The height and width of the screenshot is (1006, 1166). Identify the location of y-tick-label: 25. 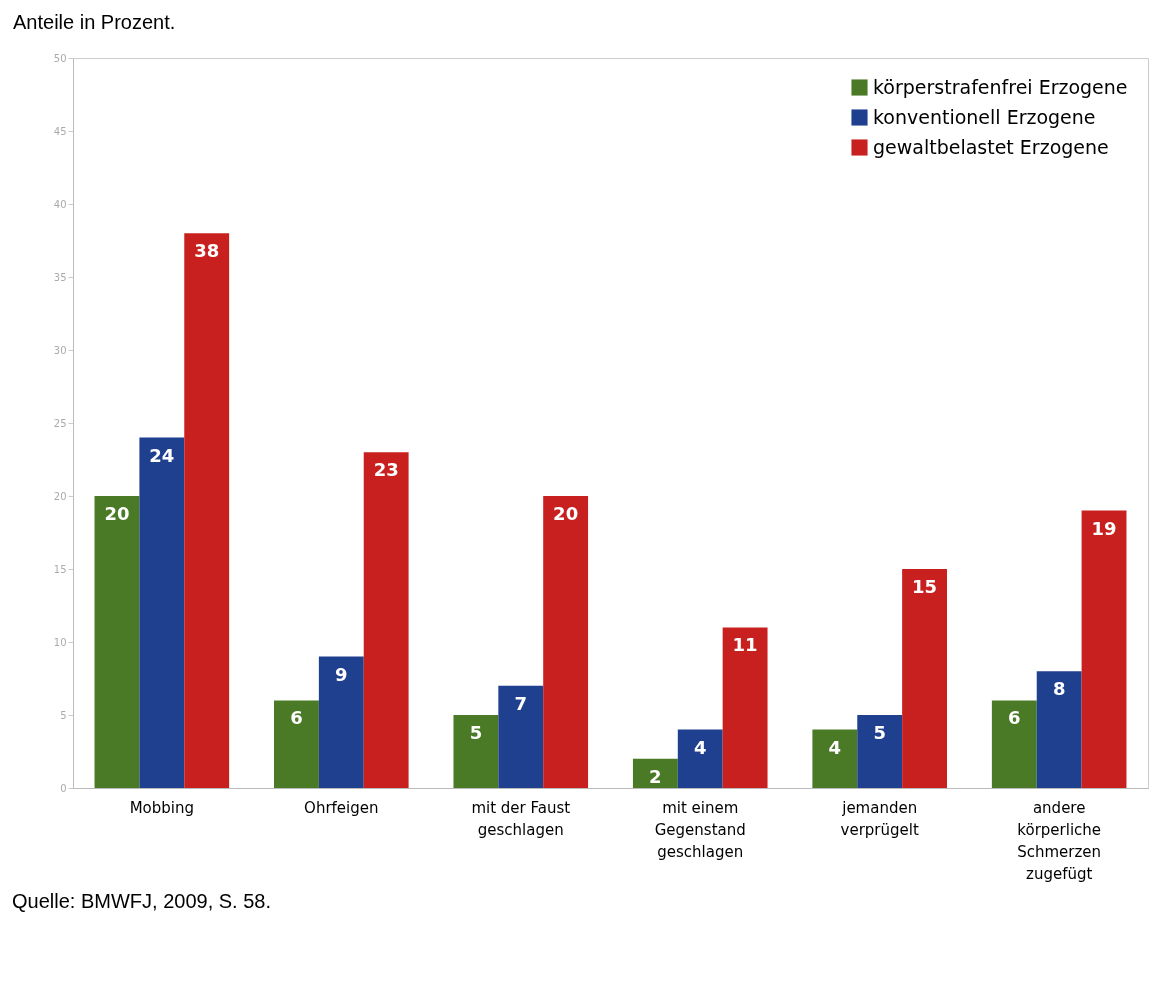
(60, 423).